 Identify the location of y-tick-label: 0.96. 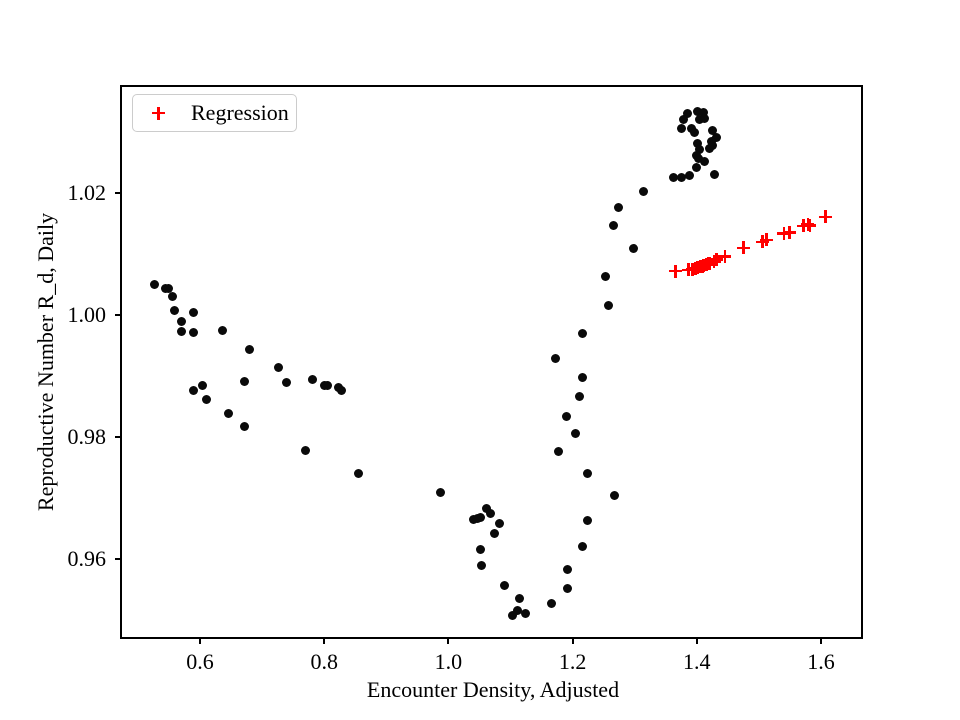
(87, 559).